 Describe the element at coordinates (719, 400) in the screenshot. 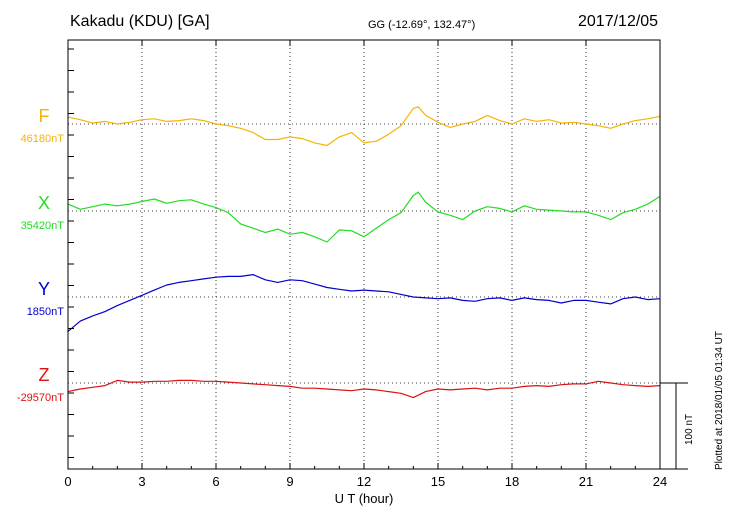

I see `plotted-at-note: Plotted at 2018/01/05 01:34 UT` at that location.